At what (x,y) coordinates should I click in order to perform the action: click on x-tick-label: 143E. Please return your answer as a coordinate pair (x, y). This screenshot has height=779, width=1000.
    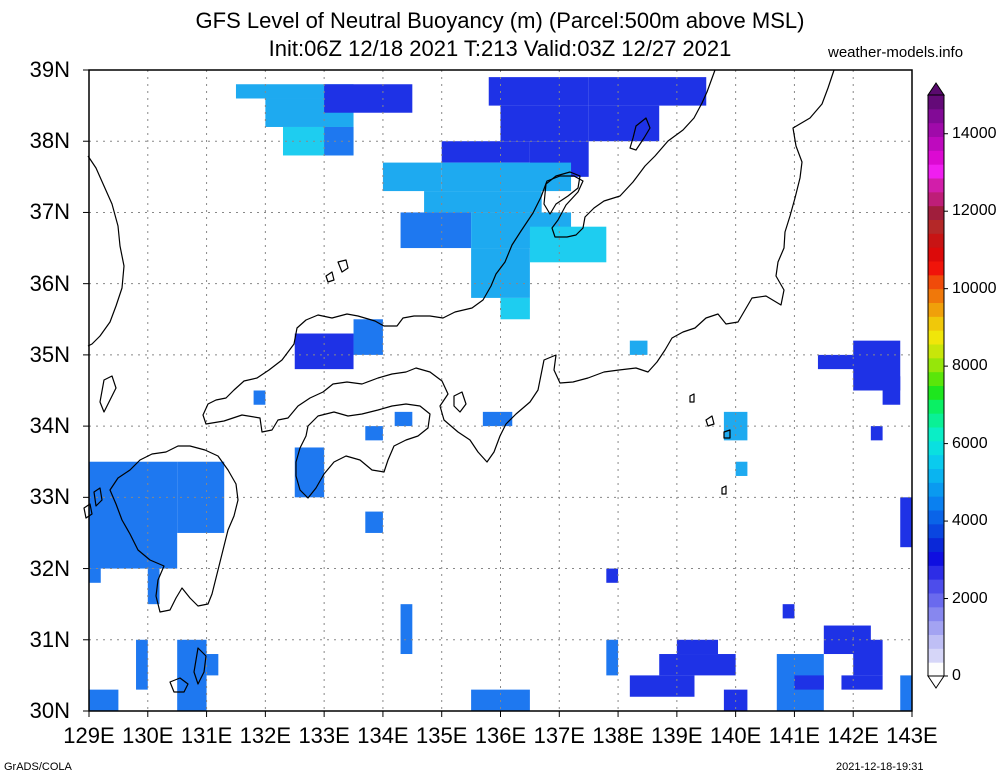
    Looking at the image, I should click on (912, 735).